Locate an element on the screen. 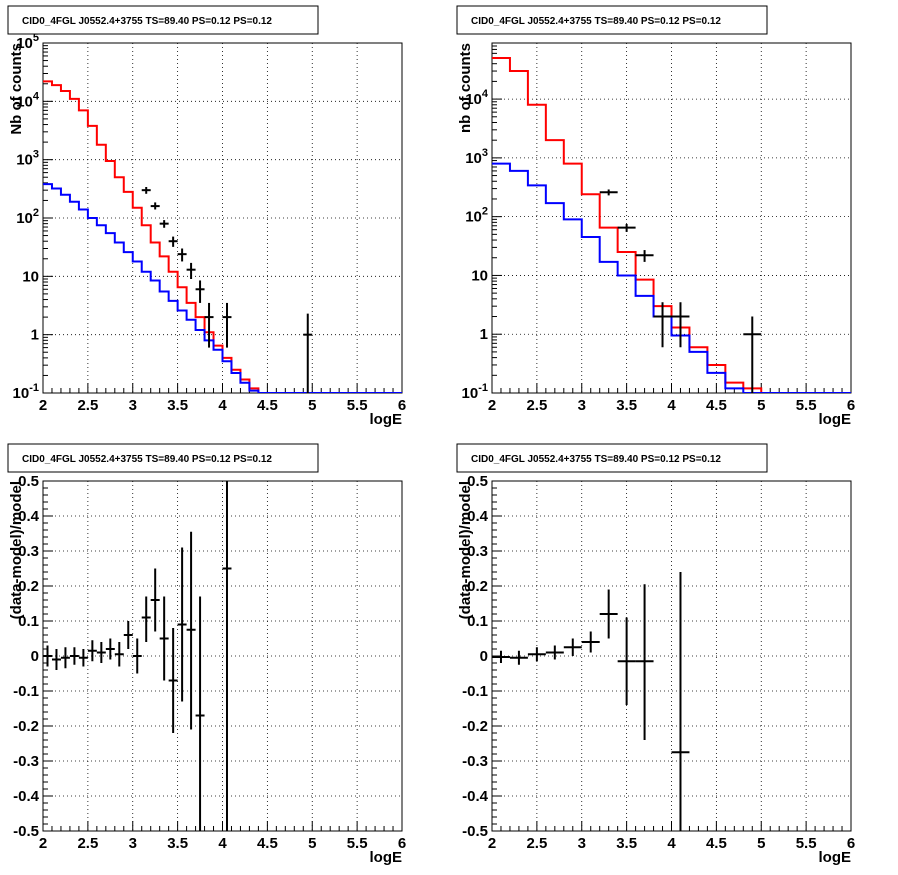 The height and width of the screenshot is (875, 898). y-axis-title: Nb of counts is located at coordinates (16, 89).